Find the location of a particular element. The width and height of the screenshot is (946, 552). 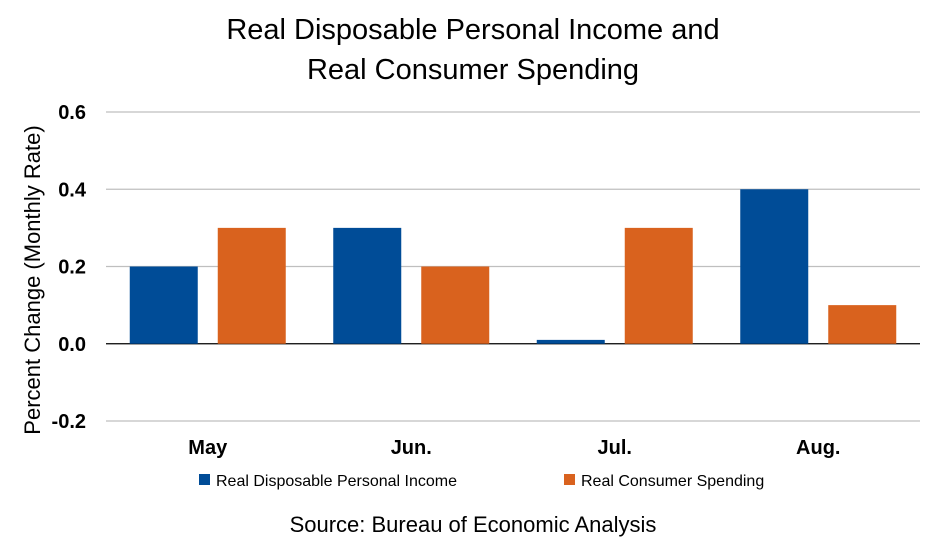

legend-label: Real Disposable Personal Income is located at coordinates (336, 481).